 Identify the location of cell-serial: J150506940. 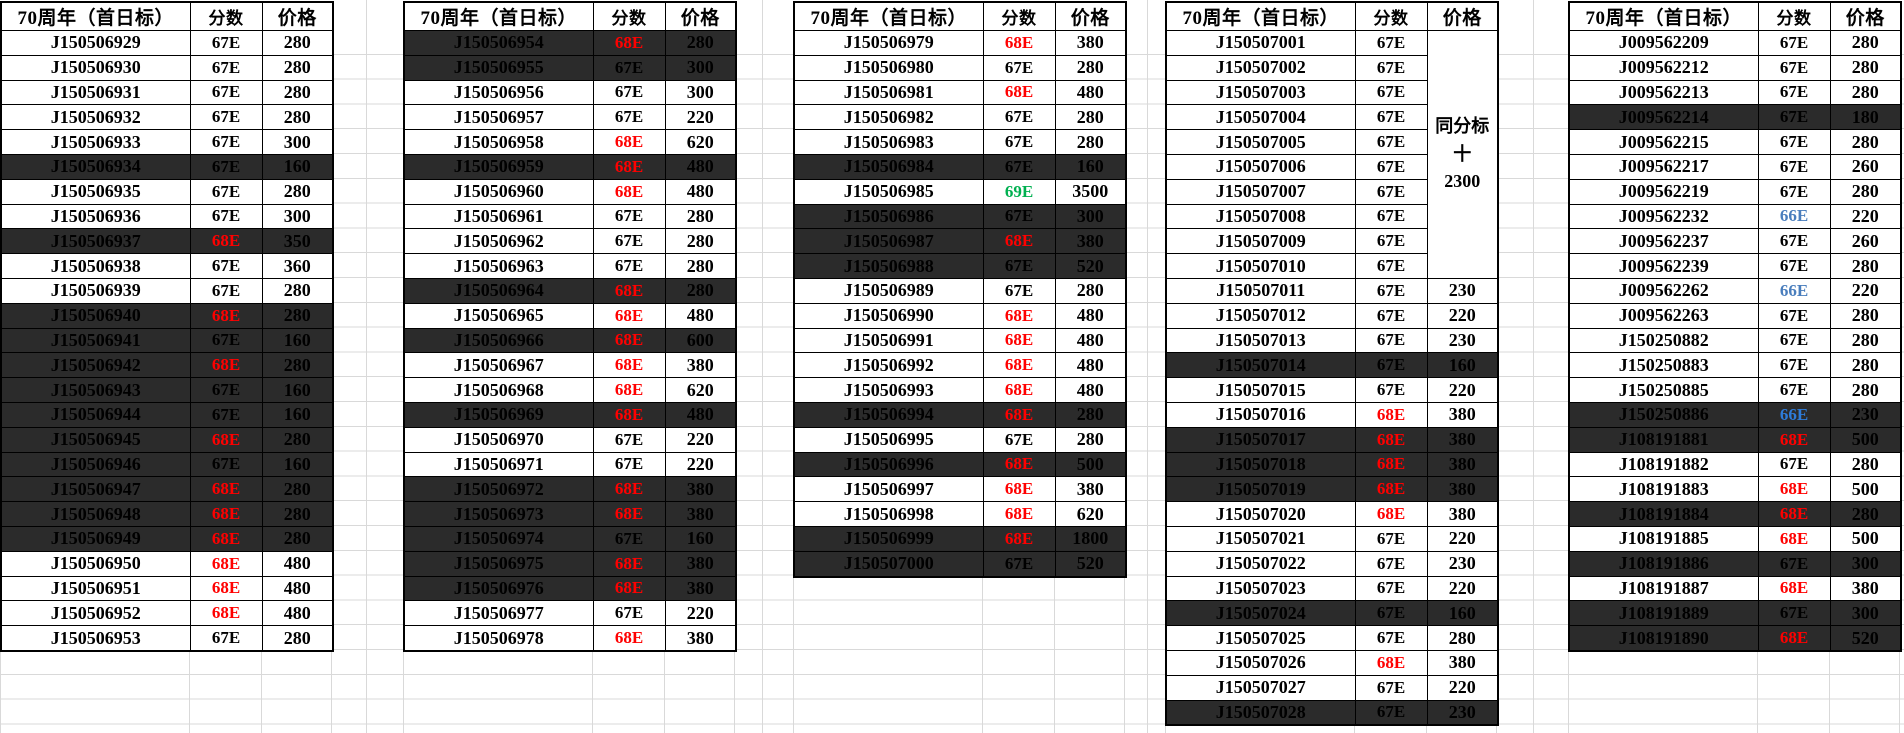
(95, 315).